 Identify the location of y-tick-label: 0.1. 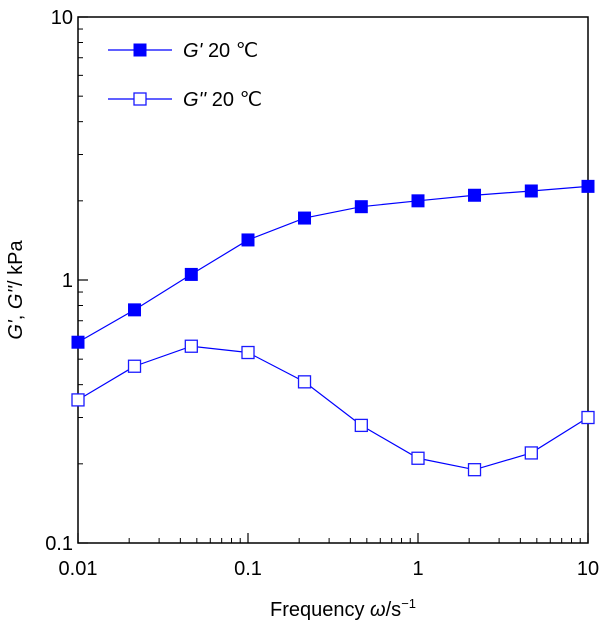
(59, 544).